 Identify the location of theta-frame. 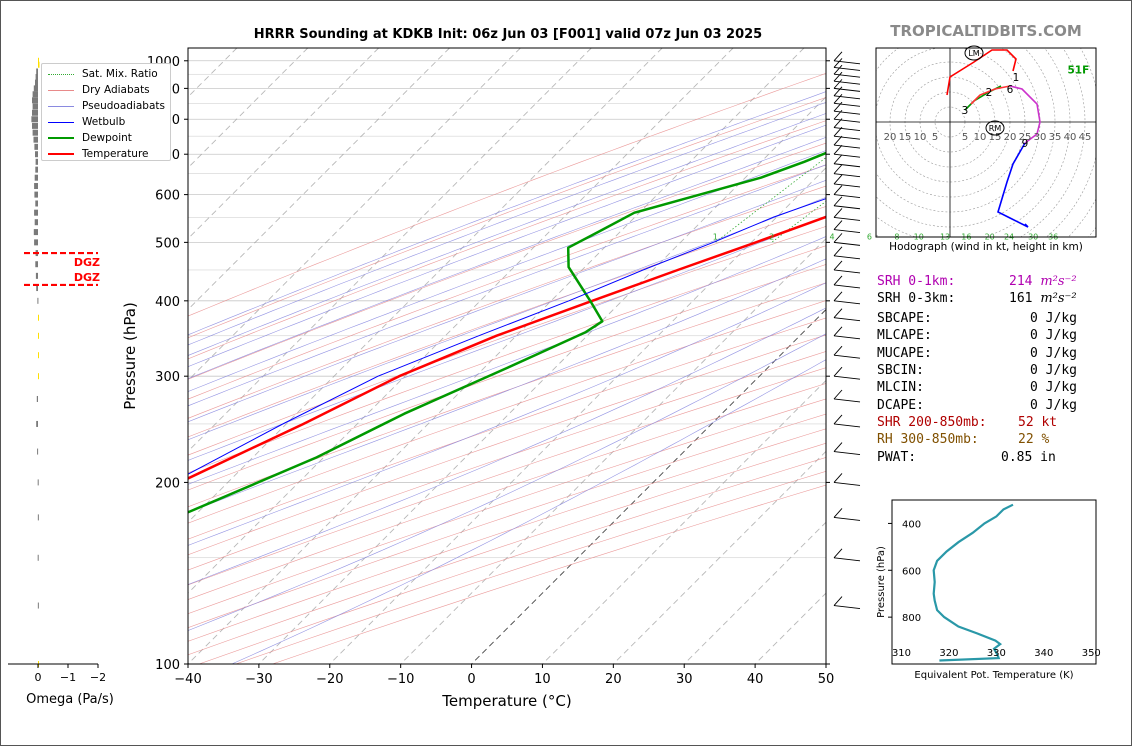
(994, 582).